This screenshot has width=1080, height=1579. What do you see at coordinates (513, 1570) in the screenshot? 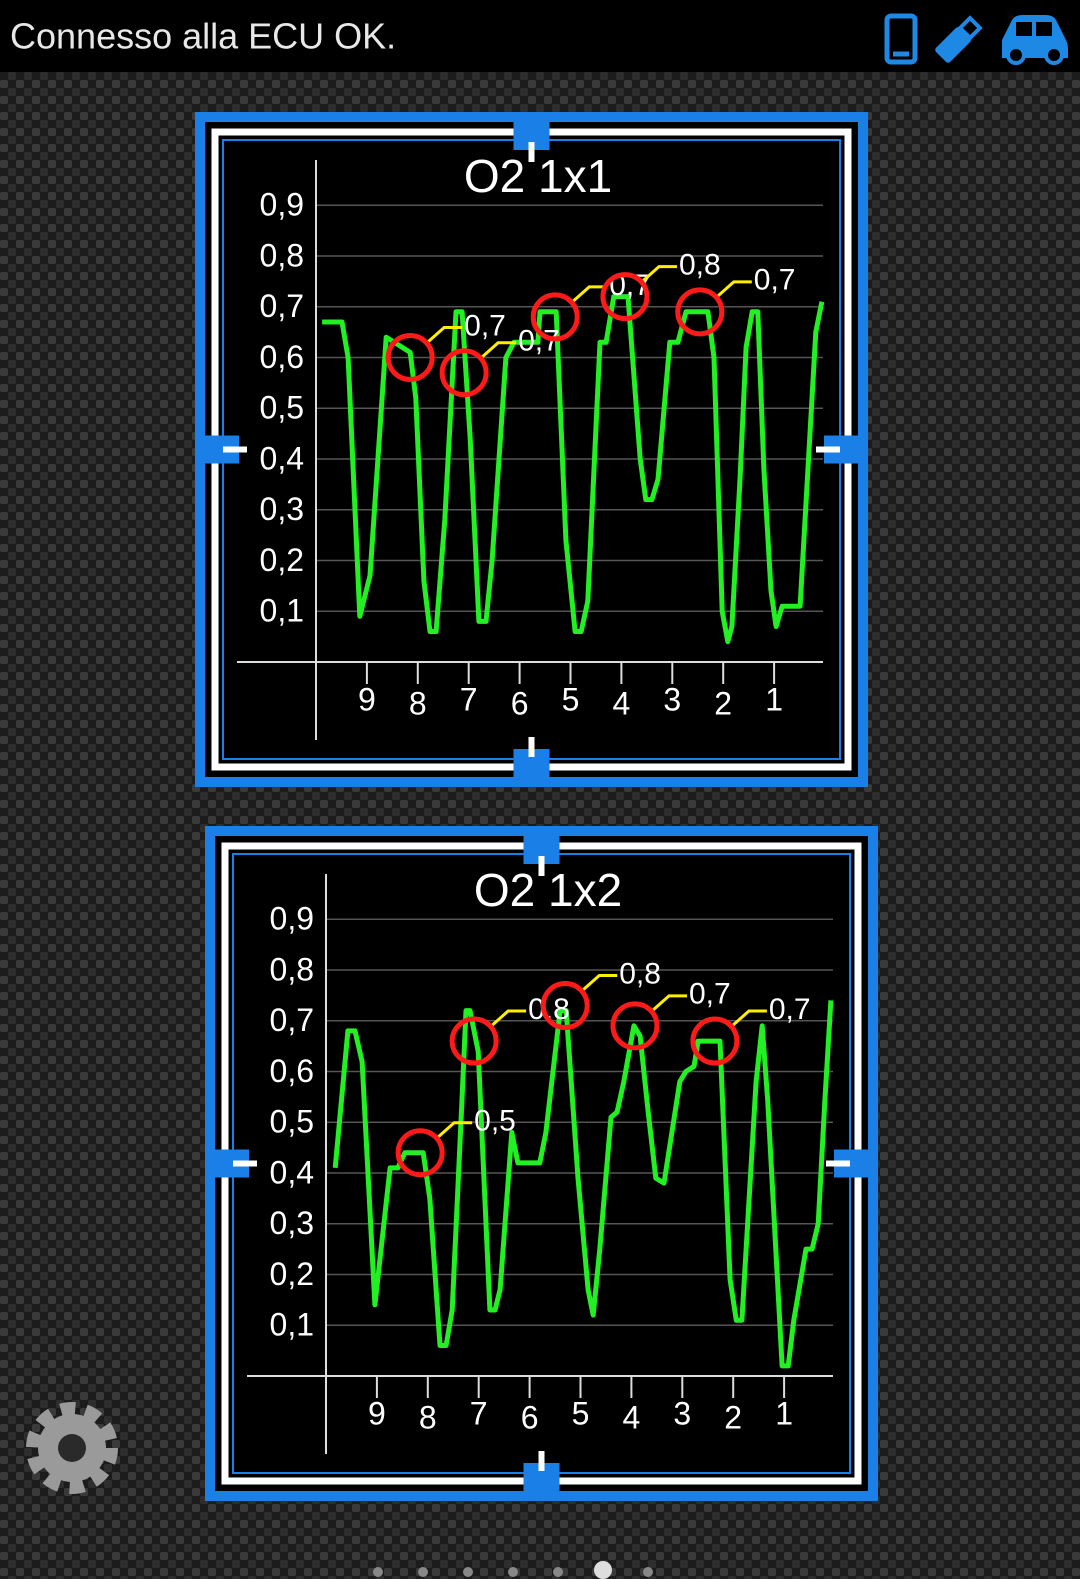
I see `page-indicator` at bounding box center [513, 1570].